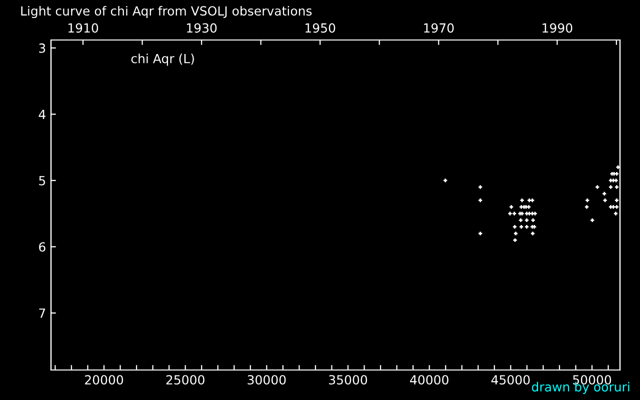  Describe the element at coordinates (42, 114) in the screenshot. I see `y-tick-label: 4` at that location.